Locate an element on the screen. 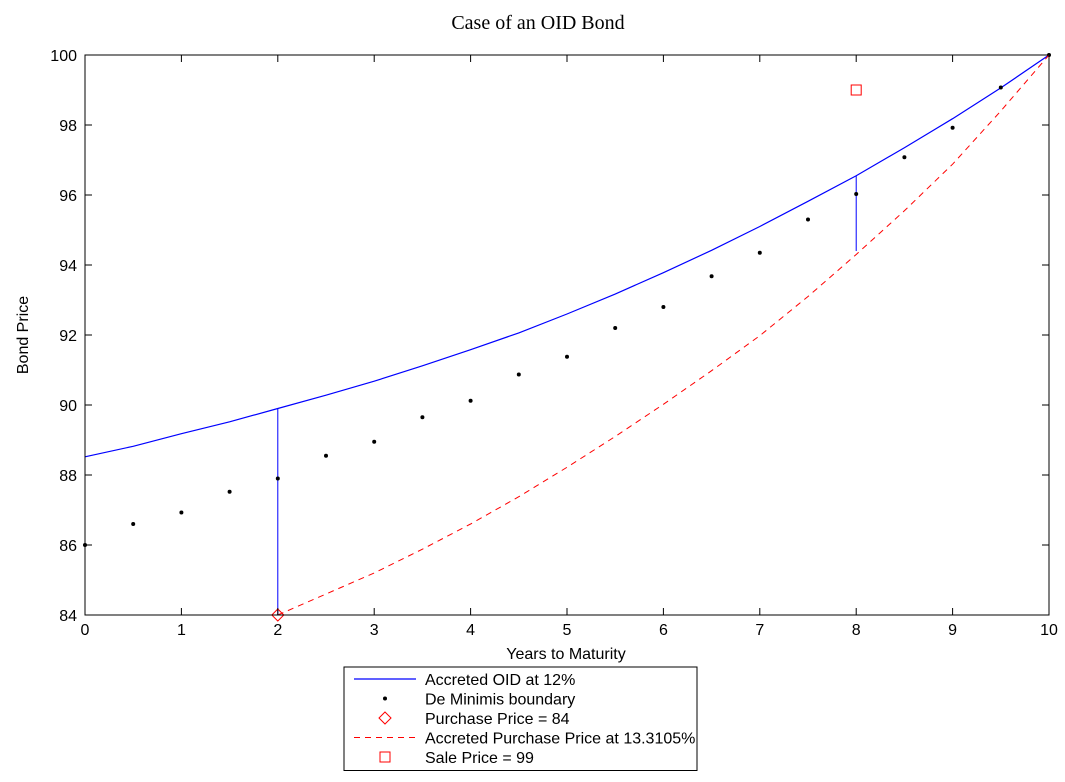 This screenshot has height=782, width=1065. x-axis-label: Years to Maturity is located at coordinates (565, 654).